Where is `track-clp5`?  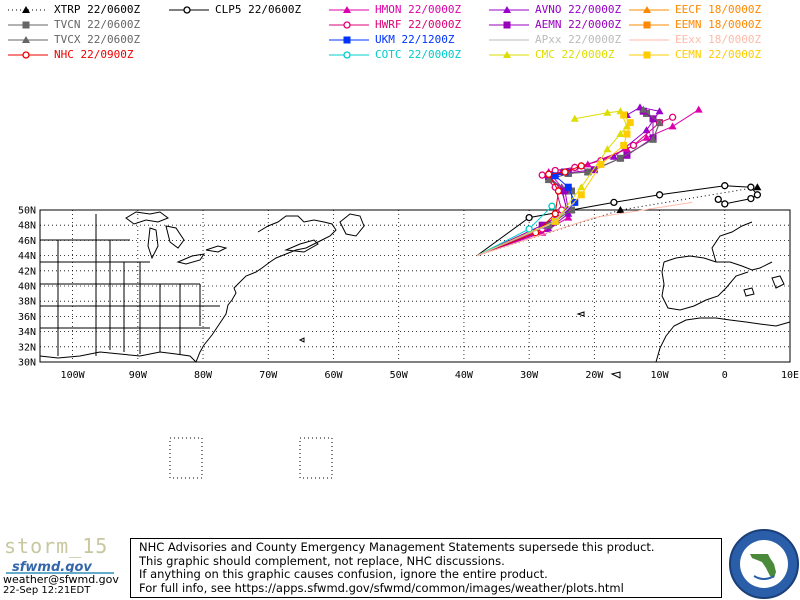
track-clp5 is located at coordinates (619, 219).